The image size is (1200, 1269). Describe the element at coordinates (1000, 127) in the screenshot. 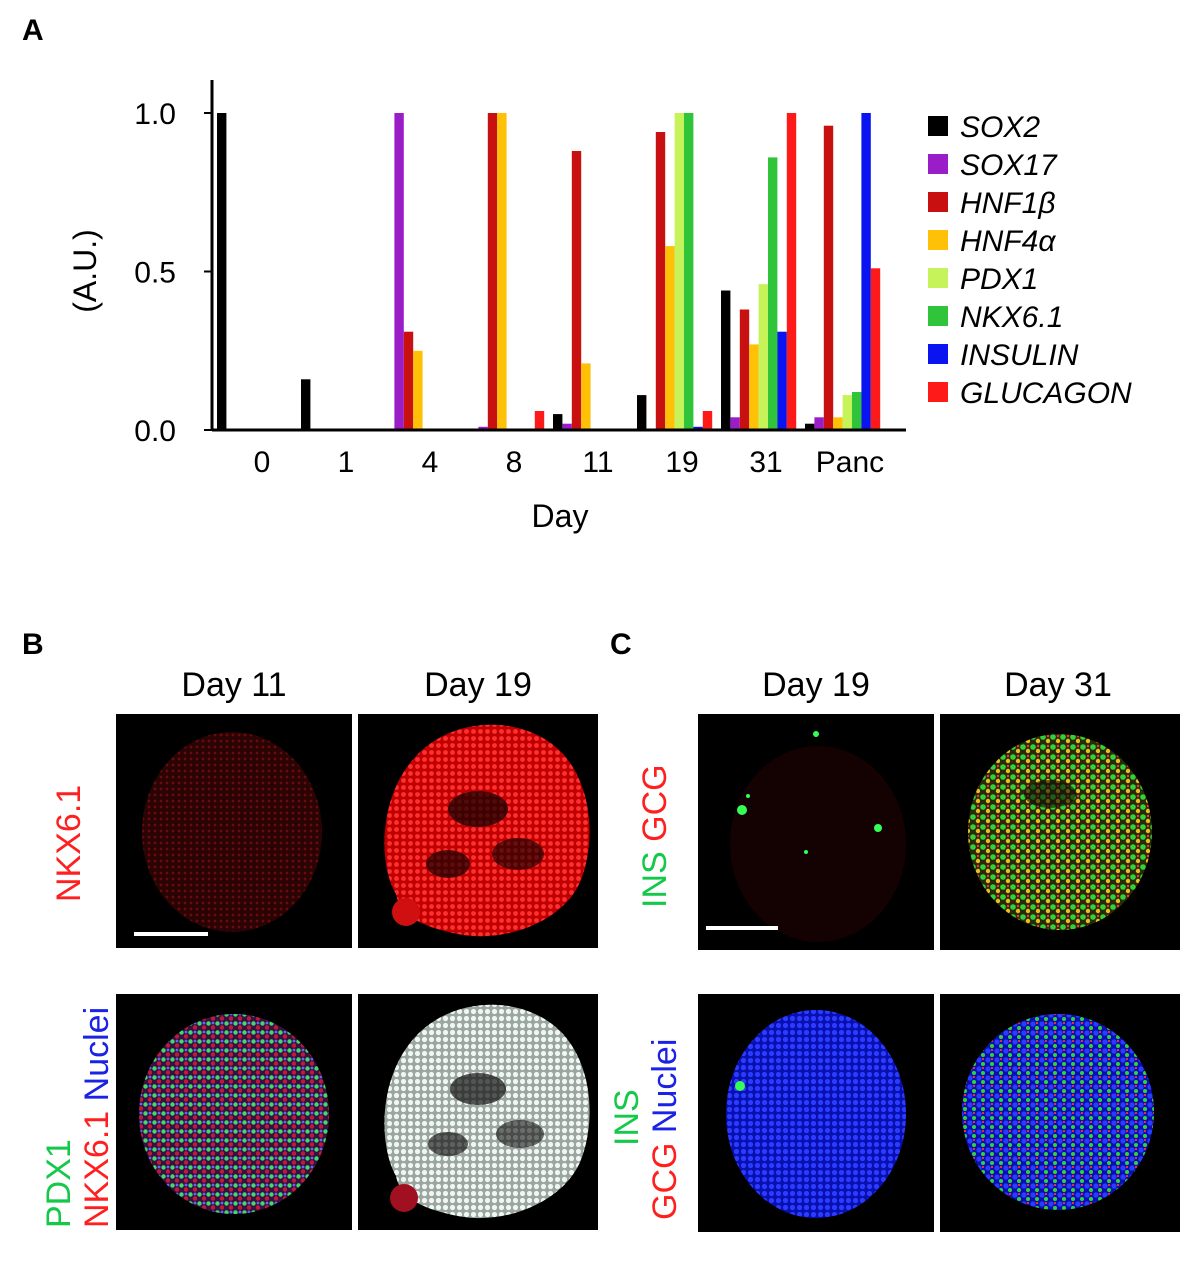

I see `legend-label: SOX2` at that location.